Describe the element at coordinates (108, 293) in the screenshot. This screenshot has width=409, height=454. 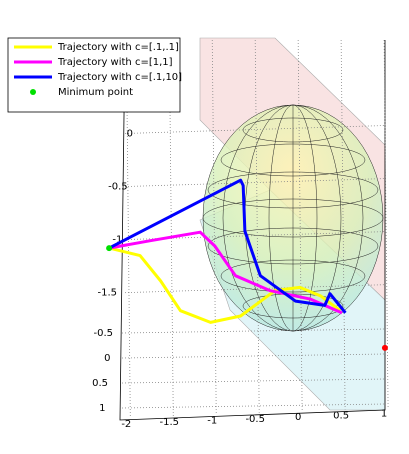
I see `y-tick-label: -1.5` at that location.